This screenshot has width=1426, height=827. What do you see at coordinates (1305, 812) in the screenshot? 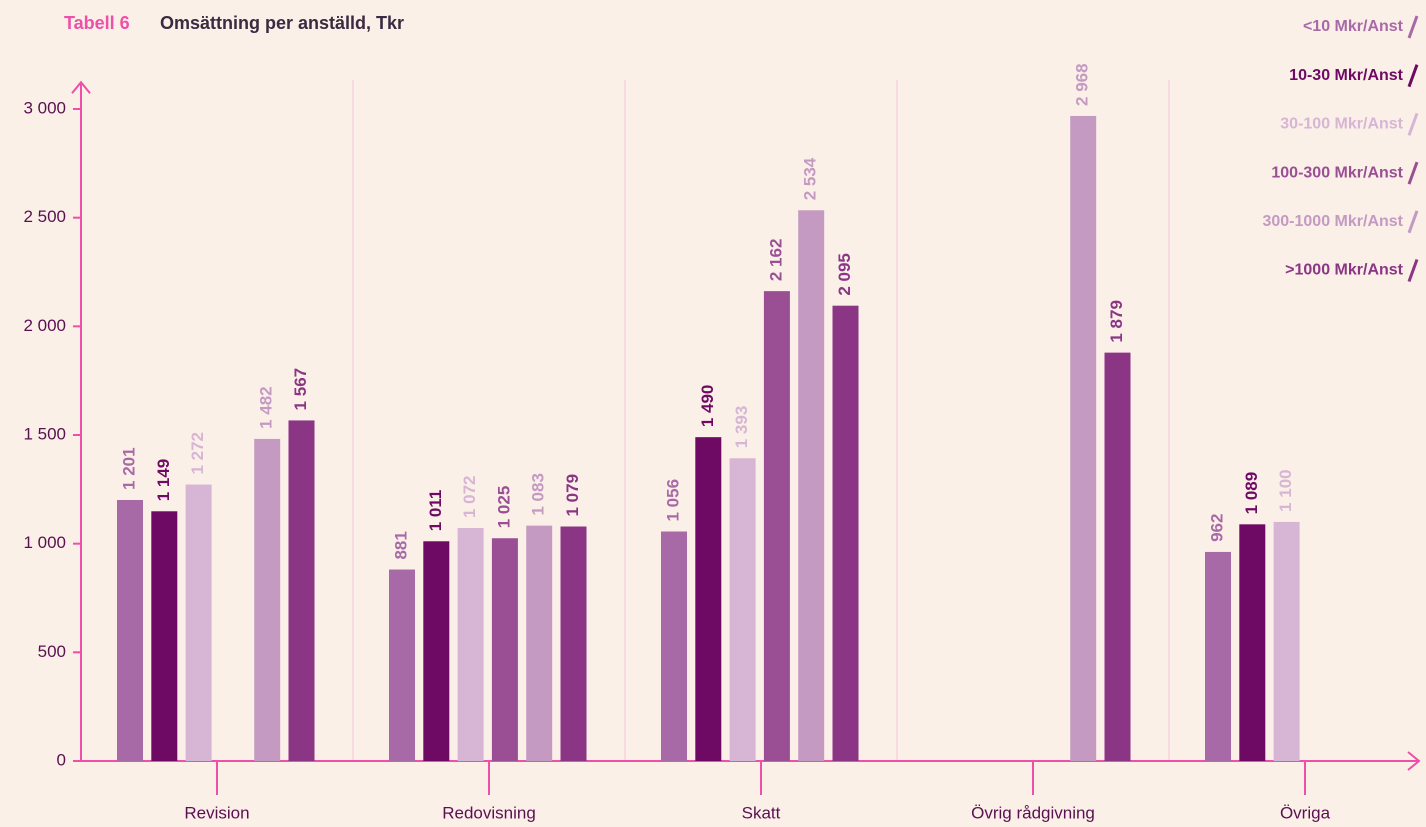
I see `x-tick-label: Övriga` at bounding box center [1305, 812].